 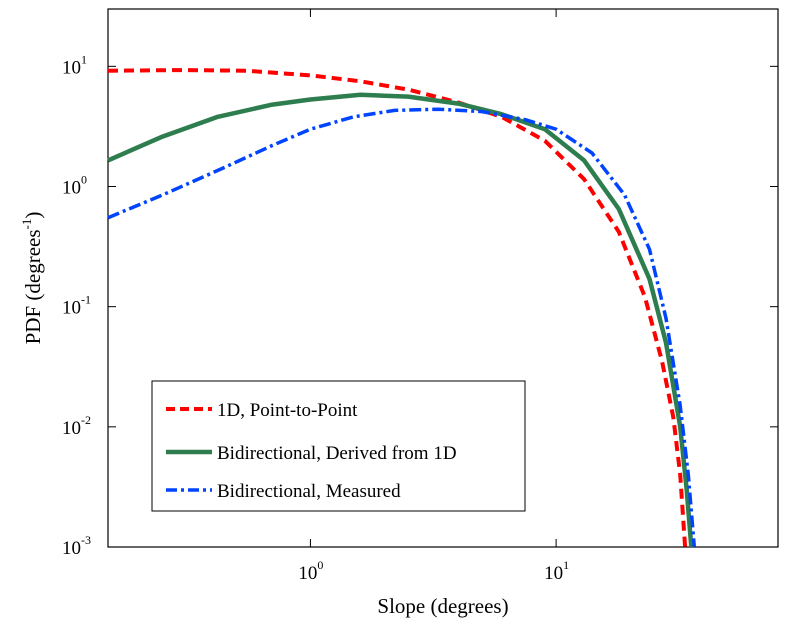 What do you see at coordinates (76, 546) in the screenshot?
I see `y-tick-label: 10⁻³` at bounding box center [76, 546].